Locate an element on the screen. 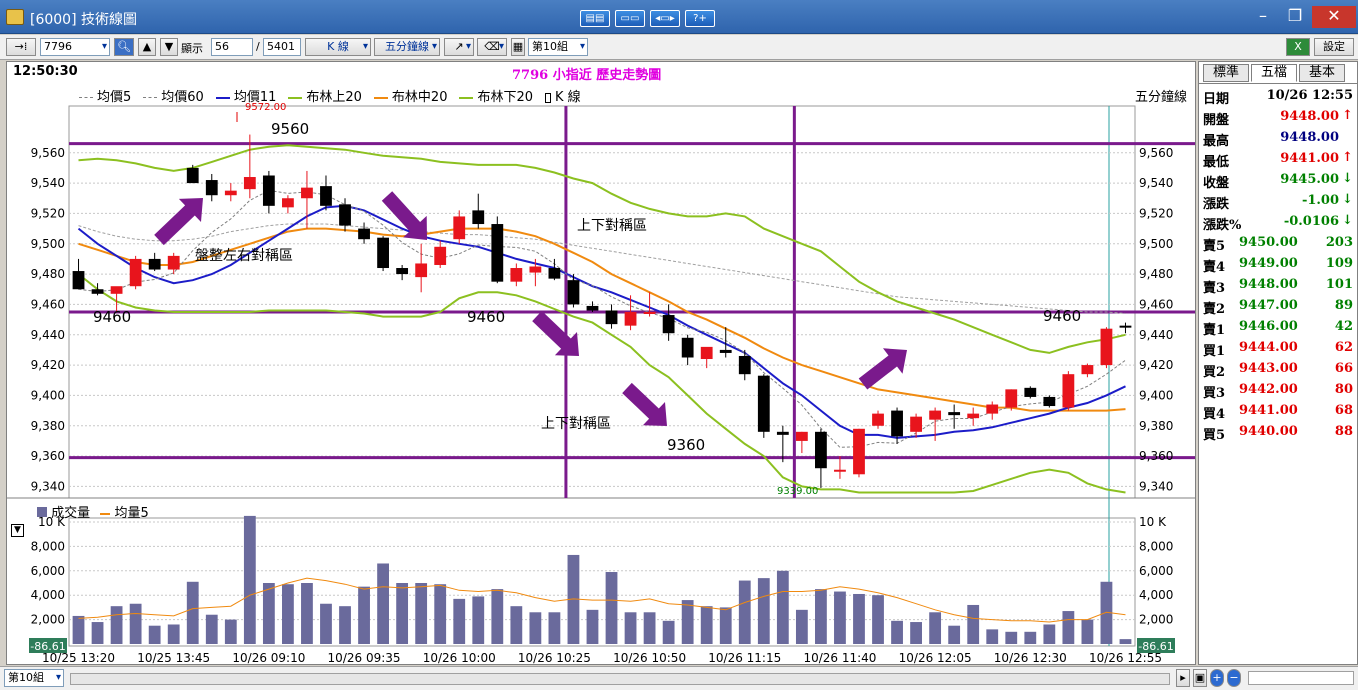 This screenshot has height=690, width=1358. zoom-in-icon: + is located at coordinates (1217, 678).